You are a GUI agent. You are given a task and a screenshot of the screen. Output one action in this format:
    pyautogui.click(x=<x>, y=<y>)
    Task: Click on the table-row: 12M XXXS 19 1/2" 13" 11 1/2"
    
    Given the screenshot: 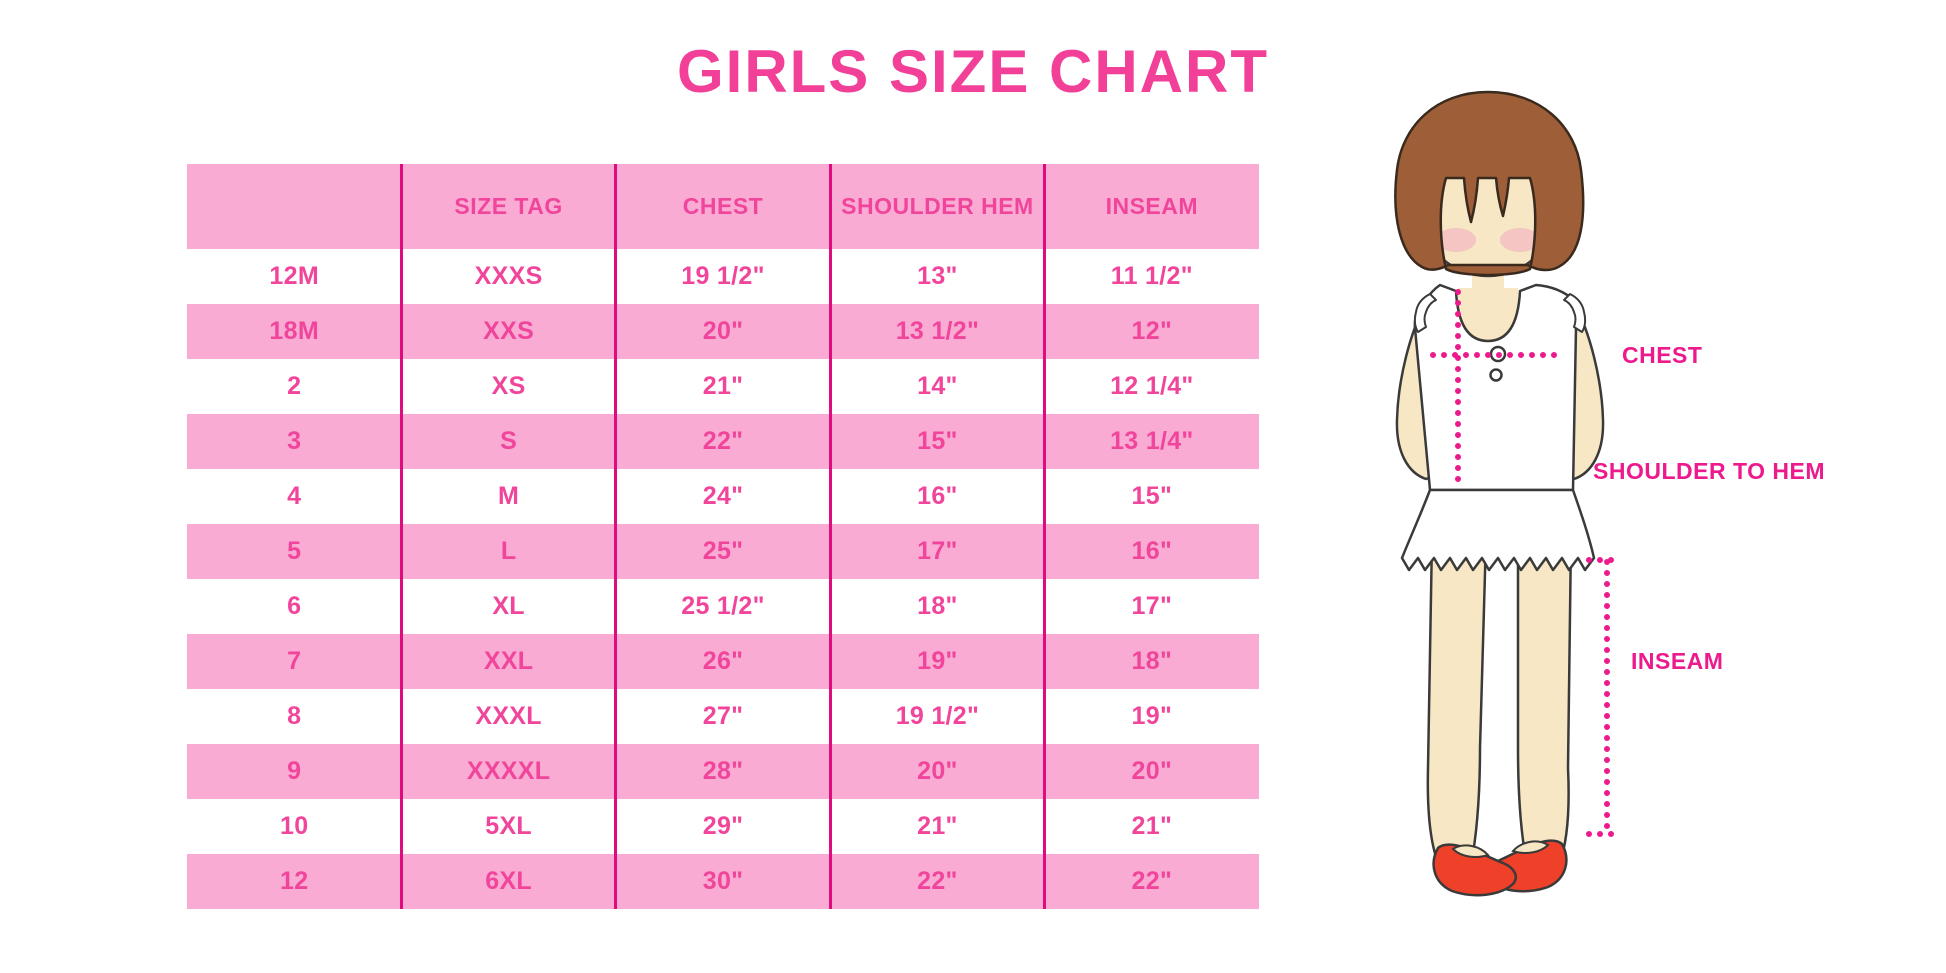 What is the action you would take?
    pyautogui.click(x=723, y=276)
    